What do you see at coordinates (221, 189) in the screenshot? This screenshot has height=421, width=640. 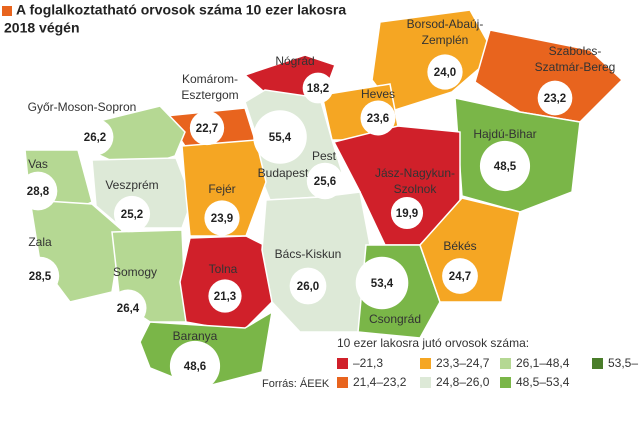 I see `county-name: Fejér` at bounding box center [221, 189].